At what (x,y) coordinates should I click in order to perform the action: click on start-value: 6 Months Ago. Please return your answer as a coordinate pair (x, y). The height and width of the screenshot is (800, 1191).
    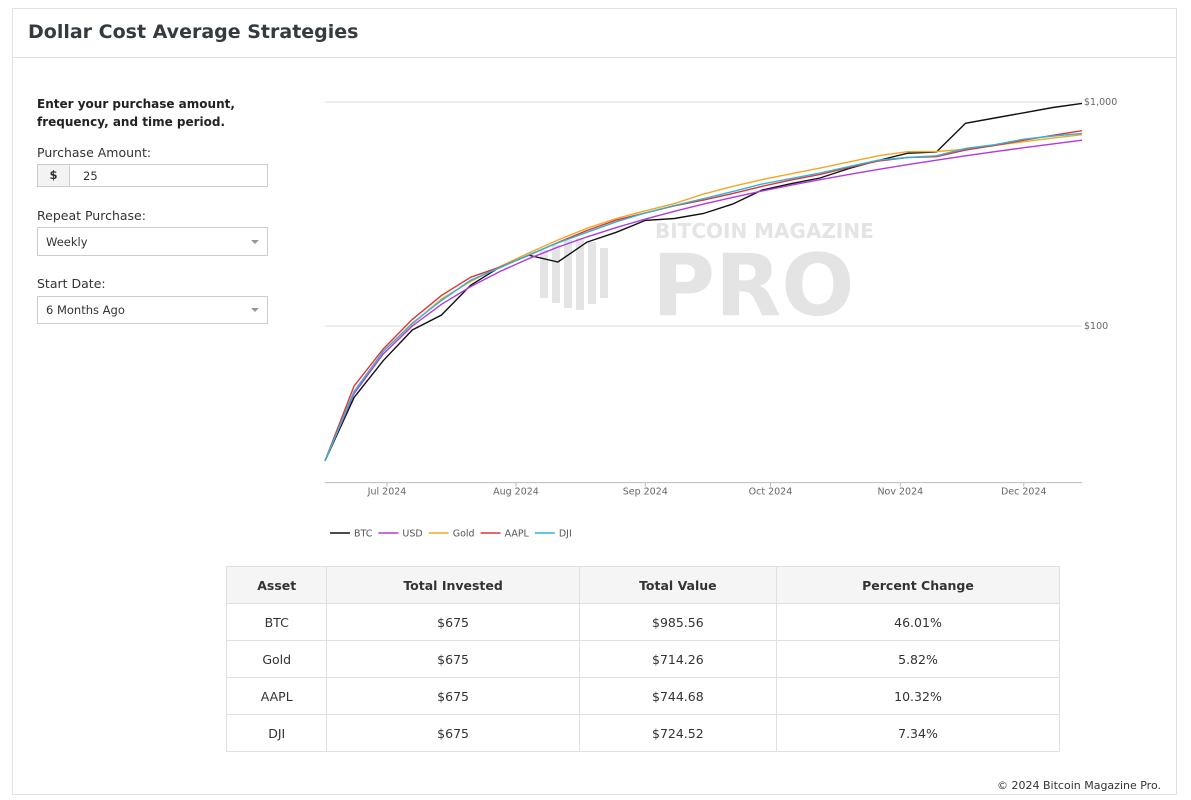
    Looking at the image, I should click on (85, 310).